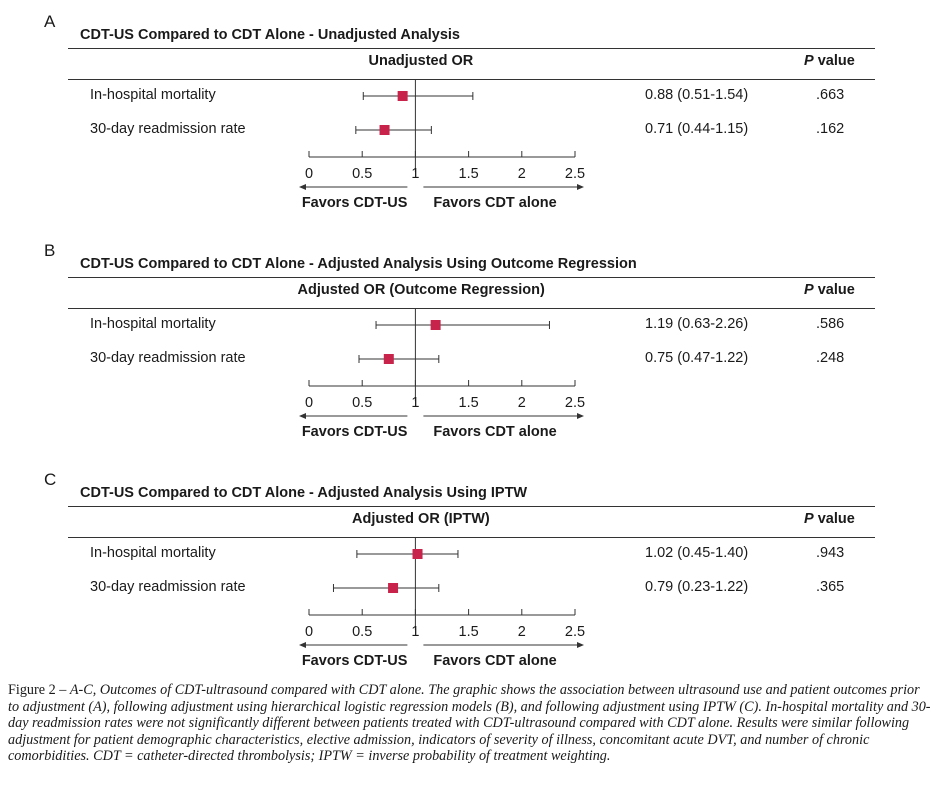 This screenshot has height=793, width=942. I want to click on p-value-text: .365, so click(830, 587).